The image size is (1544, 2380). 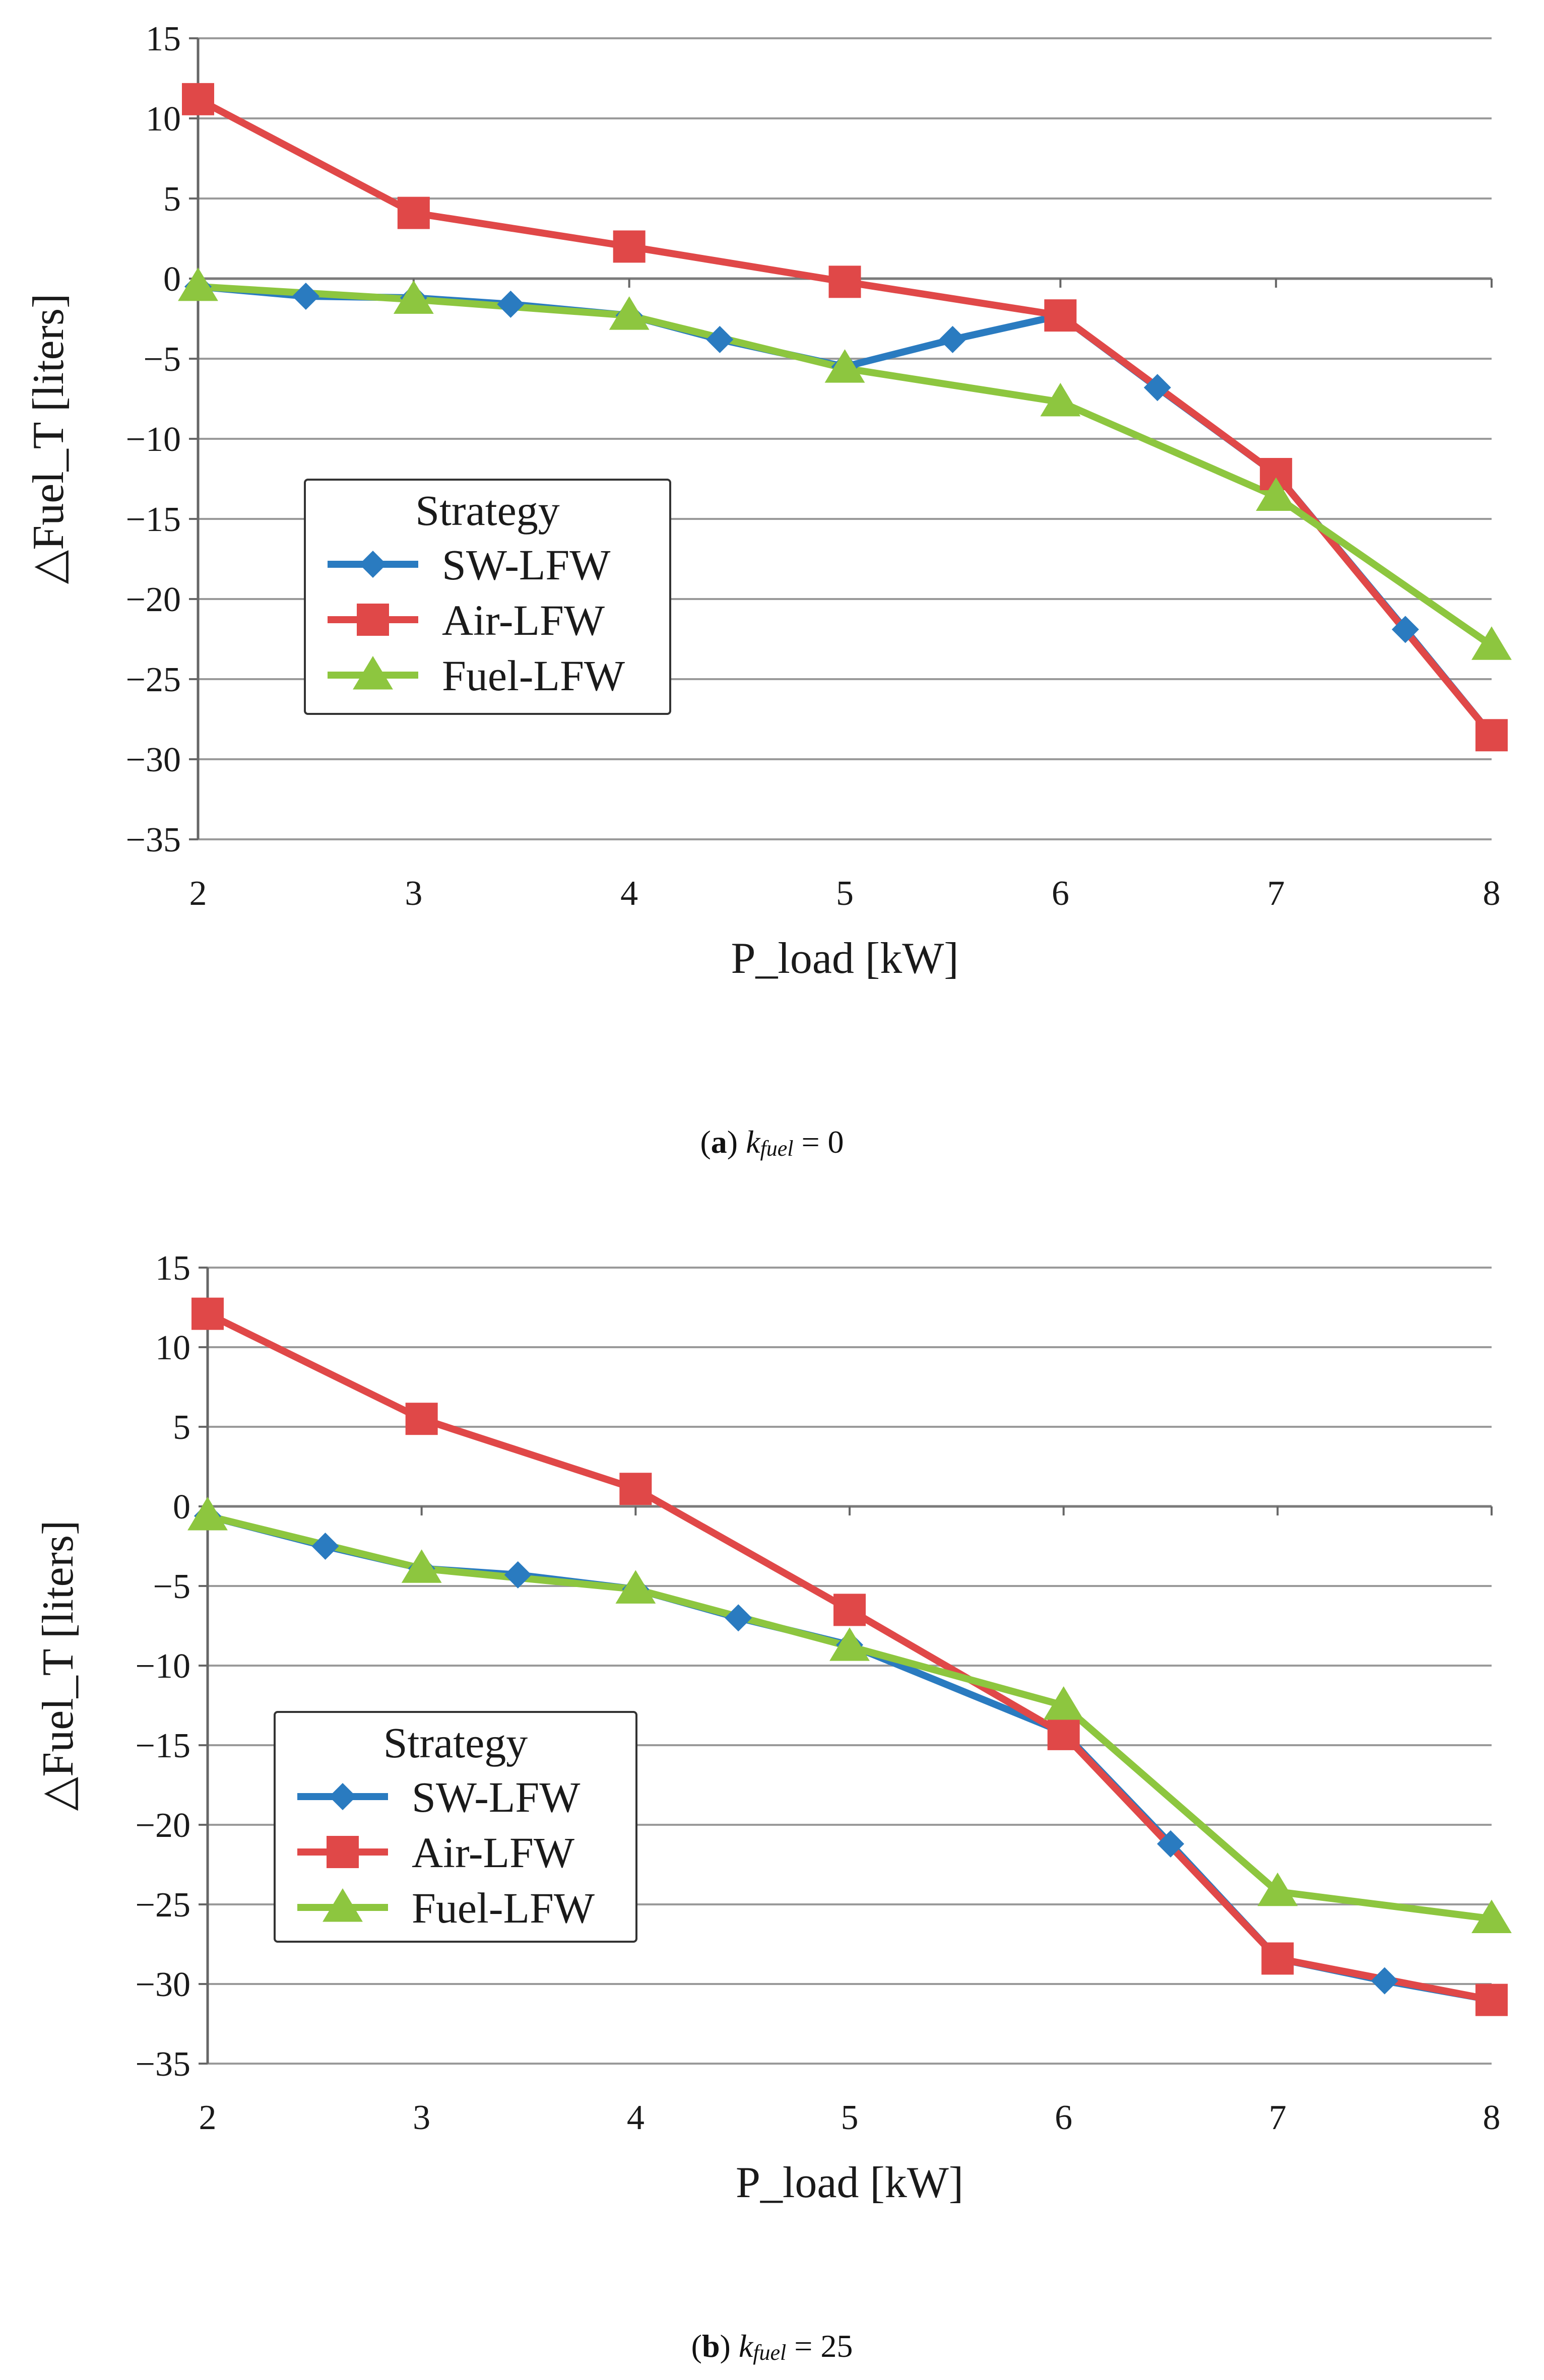 What do you see at coordinates (772, 1142) in the screenshot?
I see `caption-a: (a) kfuel = 0` at bounding box center [772, 1142].